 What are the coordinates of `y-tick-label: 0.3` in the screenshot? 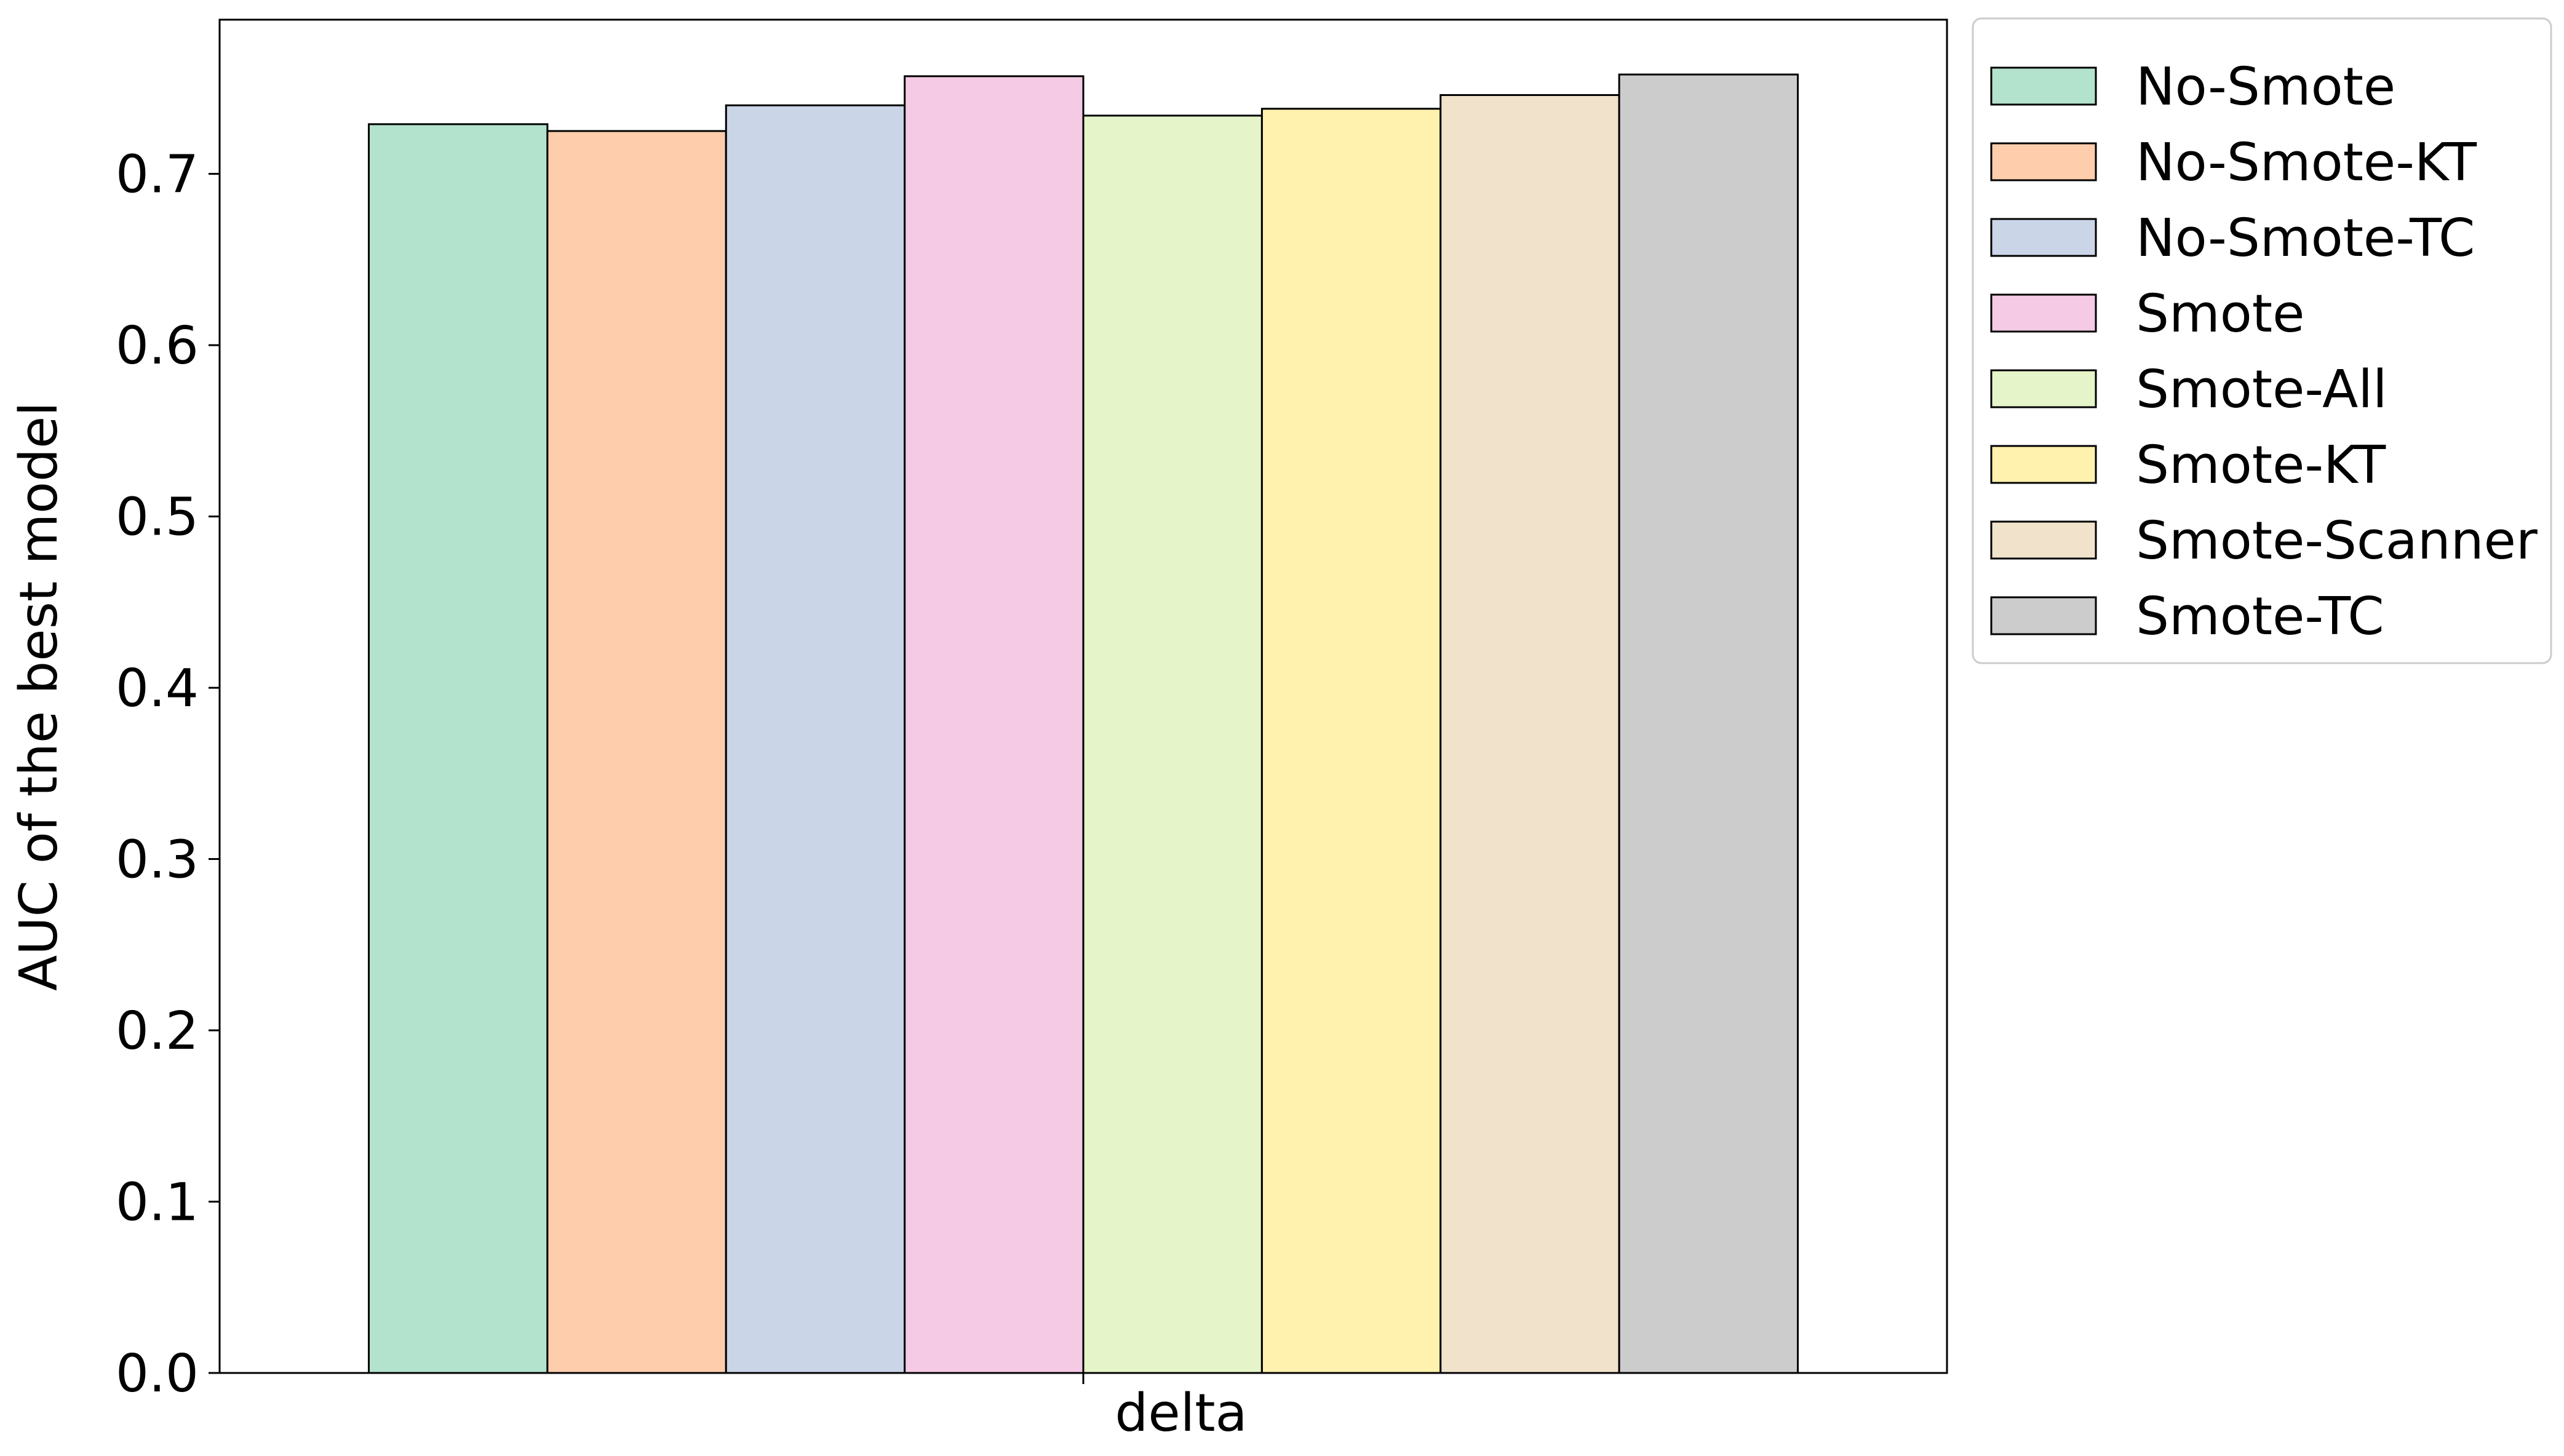 It's located at (157, 861).